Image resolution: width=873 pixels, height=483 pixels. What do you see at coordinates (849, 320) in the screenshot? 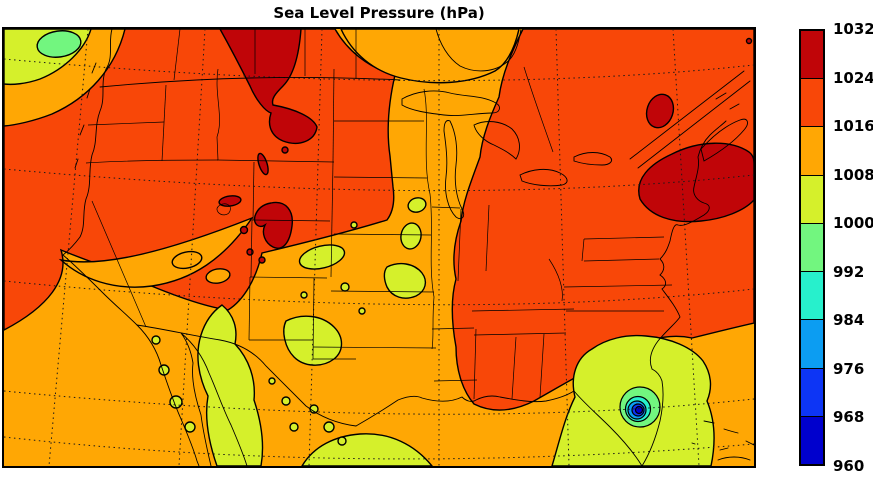
I see `colorbar-tick-label: 984` at bounding box center [849, 320].